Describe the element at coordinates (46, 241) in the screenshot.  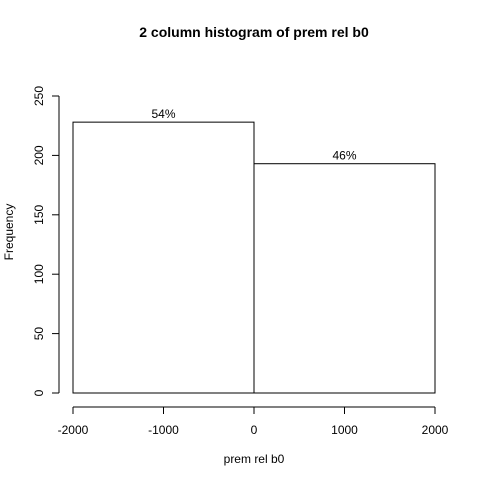
I see `y-axis: 0 50 100 150 200 250` at that location.